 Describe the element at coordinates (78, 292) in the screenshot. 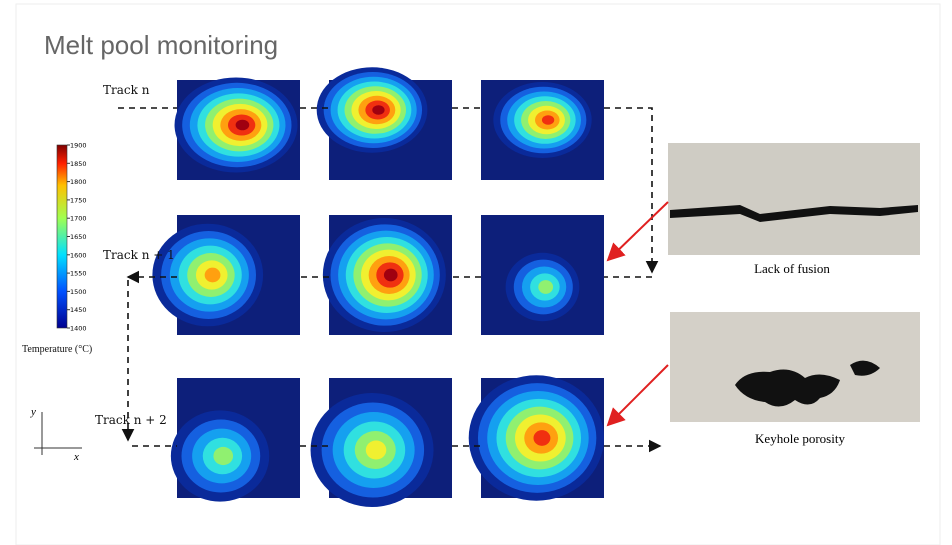

I see `colorbar-tick-label: 1500` at that location.